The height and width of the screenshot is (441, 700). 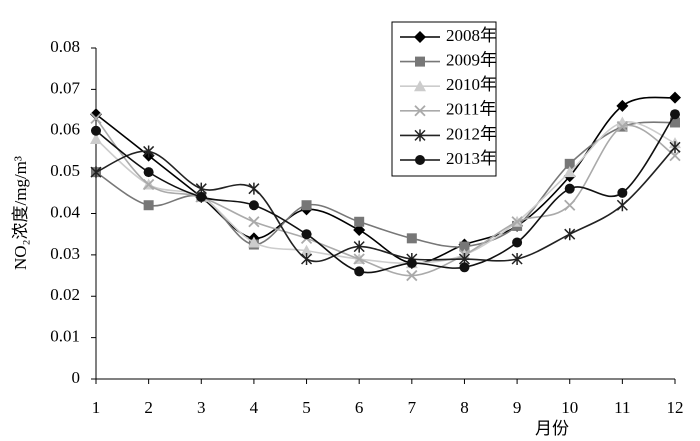 I want to click on x-tick-label: 12, so click(x=675, y=407).